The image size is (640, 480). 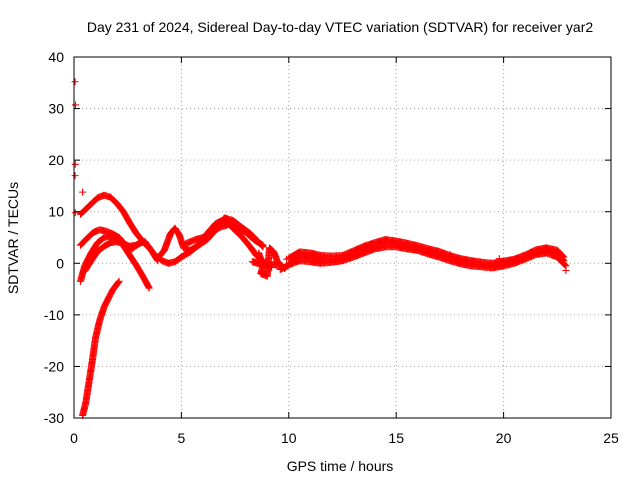 I want to click on y-axis-label: SDTVAR / TECUs, so click(x=13, y=238).